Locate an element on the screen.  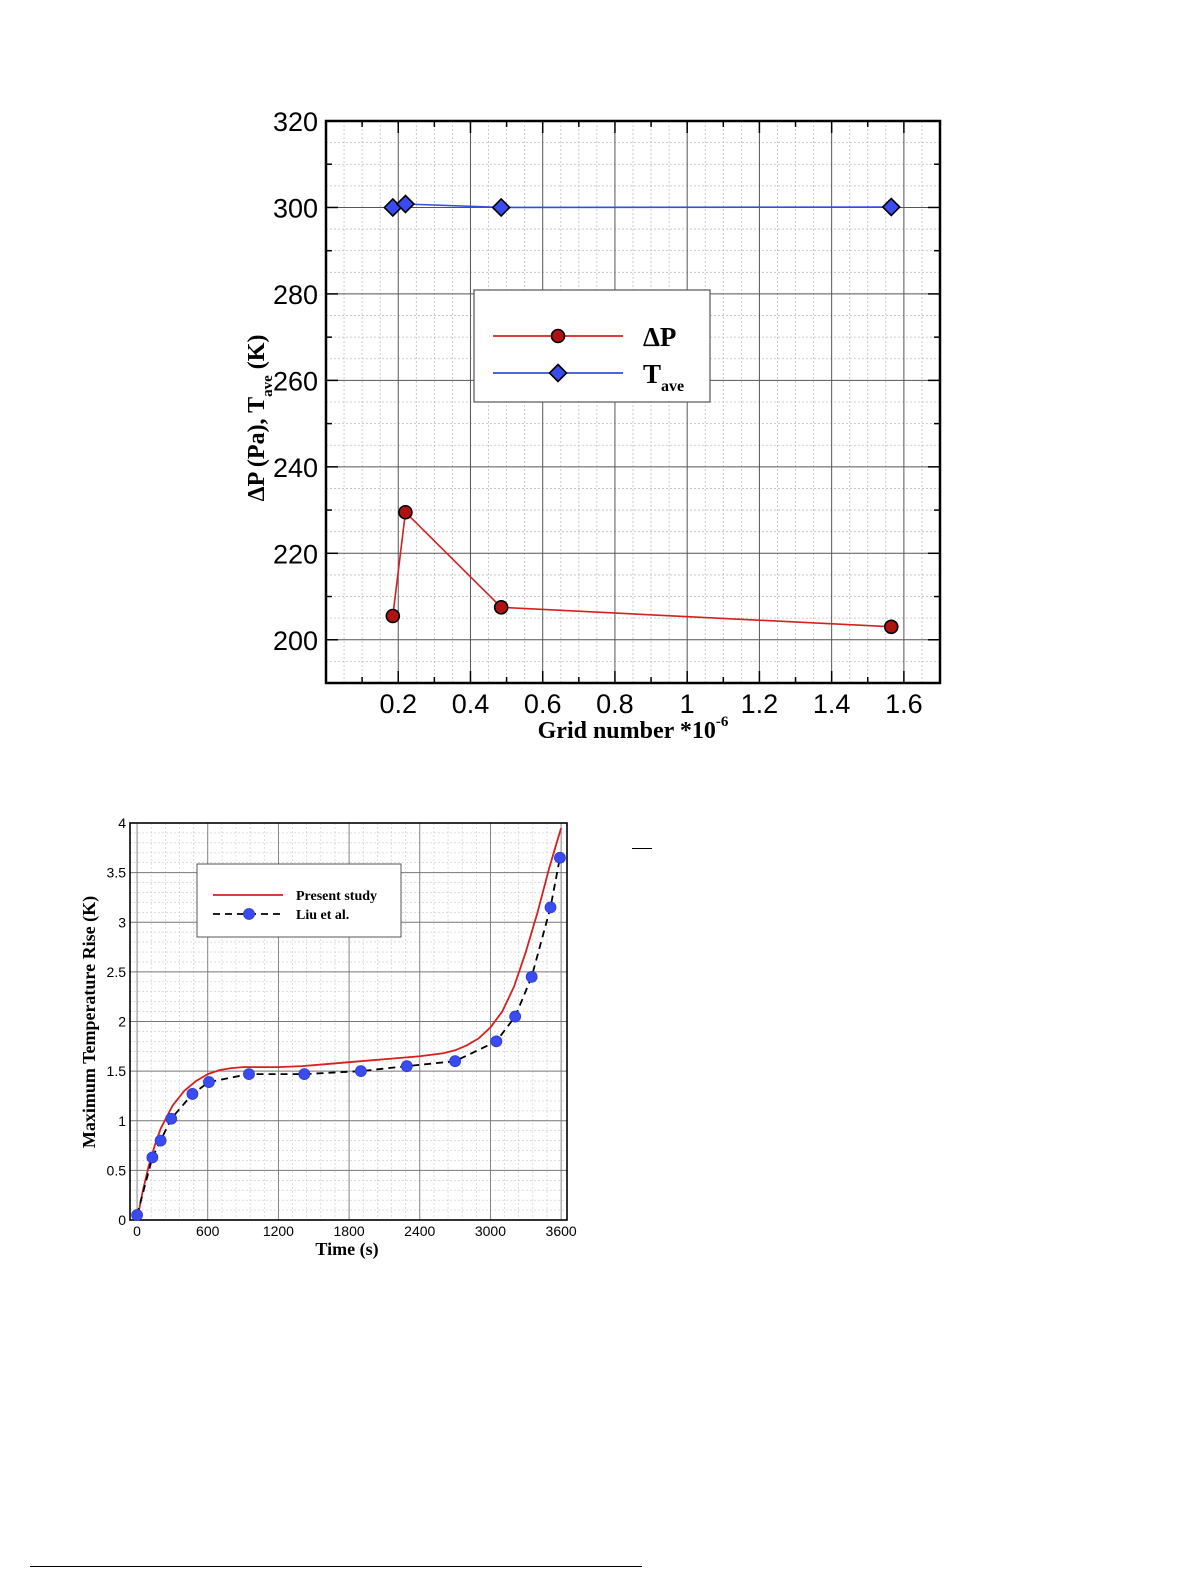
x-tick-label: 0 is located at coordinates (137, 1231).